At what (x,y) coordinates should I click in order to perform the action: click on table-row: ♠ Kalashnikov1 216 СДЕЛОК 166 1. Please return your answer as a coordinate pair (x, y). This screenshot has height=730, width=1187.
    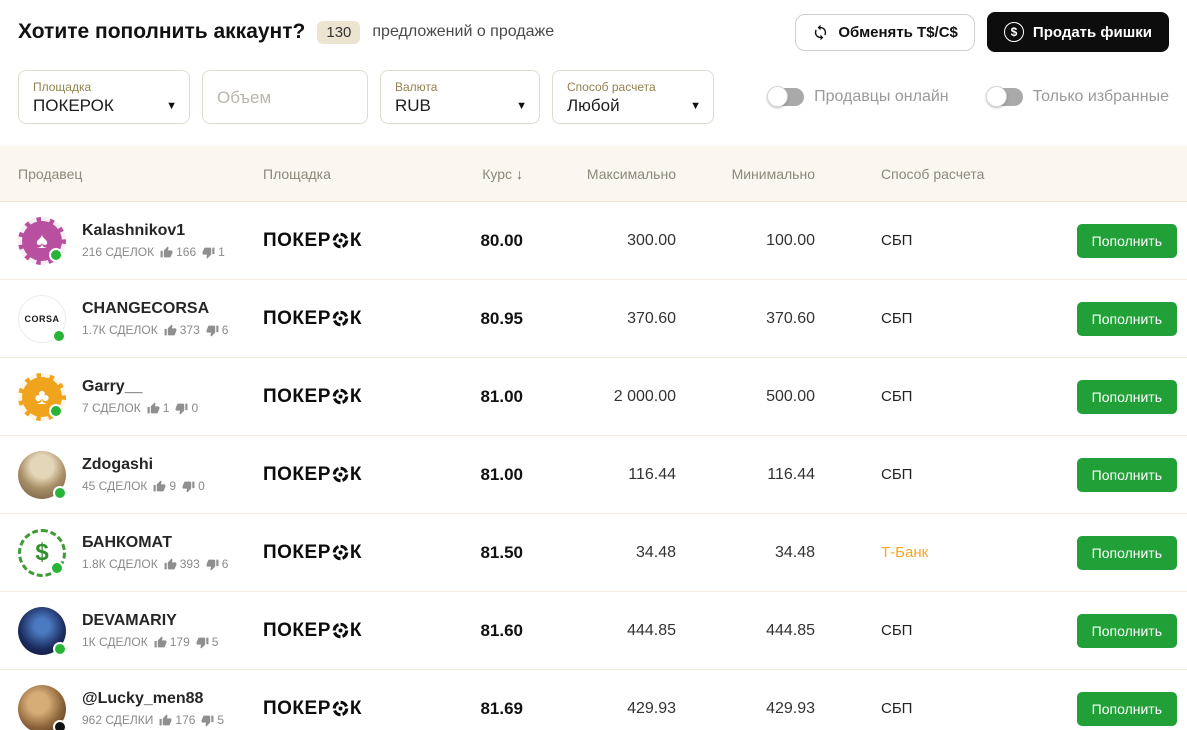
    Looking at the image, I should click on (593, 241).